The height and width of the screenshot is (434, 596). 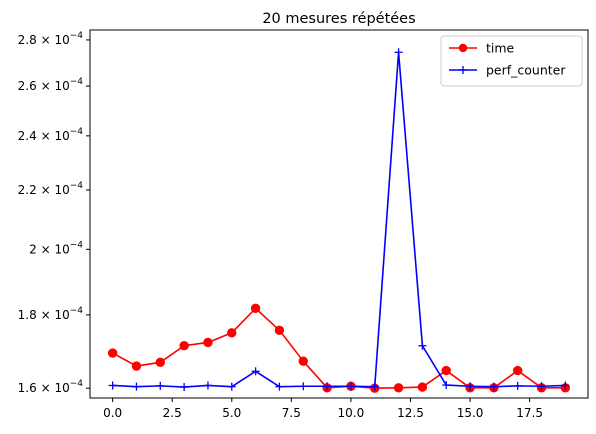 What do you see at coordinates (51, 85) in the screenshot?
I see `y-tick-label: 2.6 × 10⁻⁴` at bounding box center [51, 85].